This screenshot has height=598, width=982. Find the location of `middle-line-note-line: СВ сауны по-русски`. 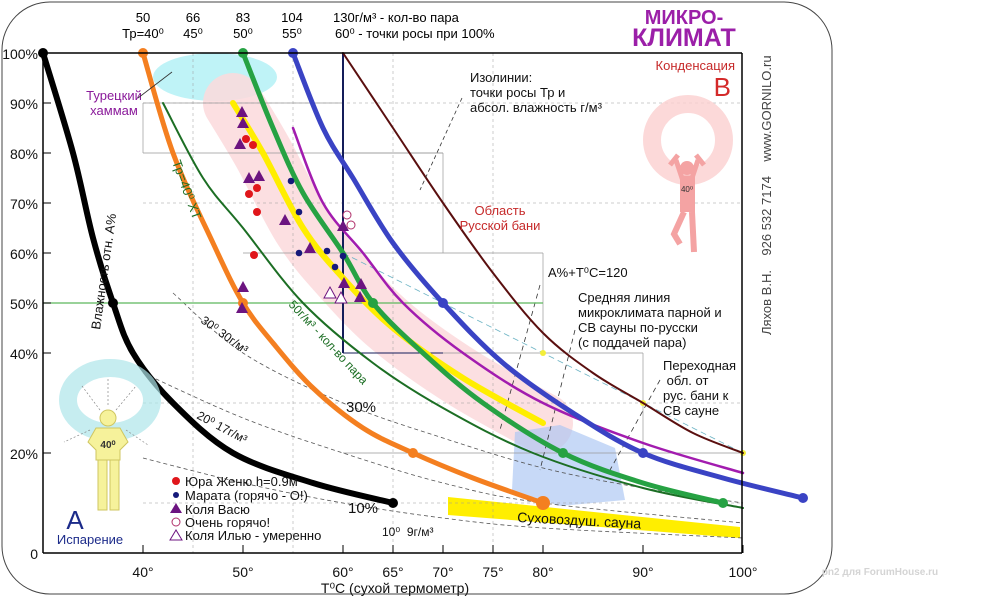

middle-line-note-line: СВ сауны по-русски is located at coordinates (638, 327).